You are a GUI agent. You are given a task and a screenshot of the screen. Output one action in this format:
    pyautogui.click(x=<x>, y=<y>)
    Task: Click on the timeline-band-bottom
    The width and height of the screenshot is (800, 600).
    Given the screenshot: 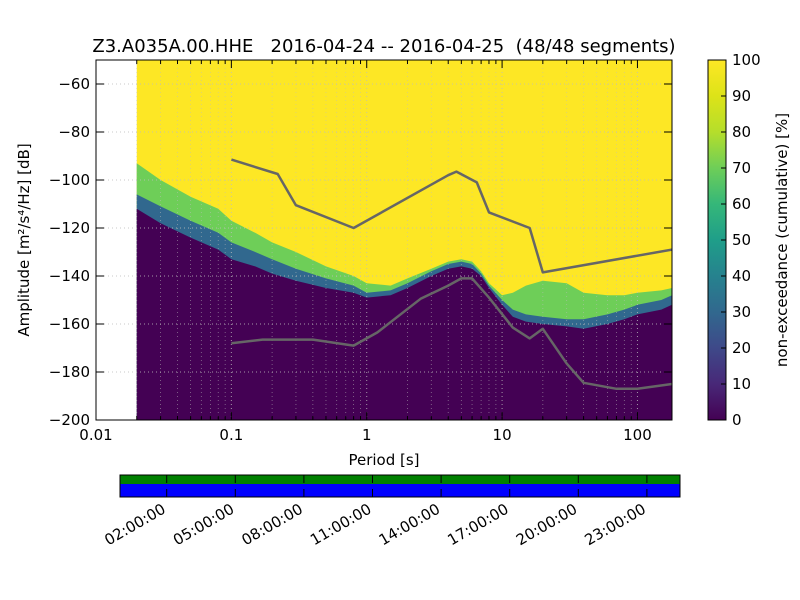 What is the action you would take?
    pyautogui.click(x=400, y=490)
    